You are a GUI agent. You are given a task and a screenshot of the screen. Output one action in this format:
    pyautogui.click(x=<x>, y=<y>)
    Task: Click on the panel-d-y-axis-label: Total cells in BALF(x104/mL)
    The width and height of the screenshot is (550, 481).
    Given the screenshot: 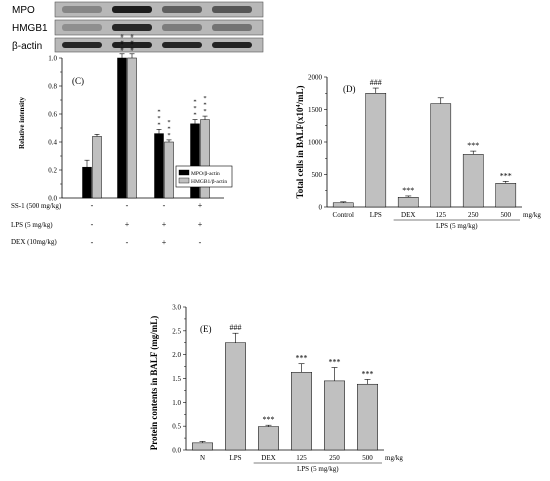 What is the action you would take?
    pyautogui.click(x=300, y=142)
    